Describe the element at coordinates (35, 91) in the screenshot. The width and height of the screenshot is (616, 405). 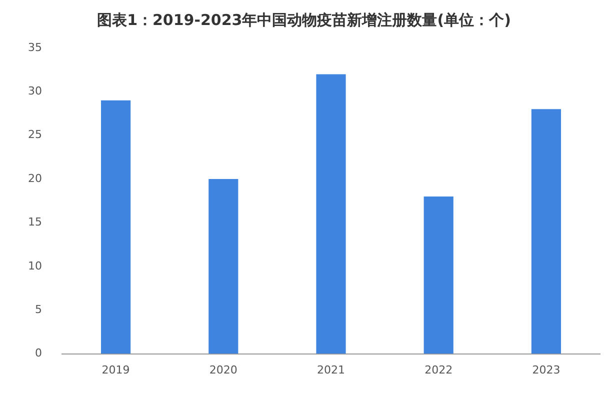
I see `y-tick-label: 30` at that location.